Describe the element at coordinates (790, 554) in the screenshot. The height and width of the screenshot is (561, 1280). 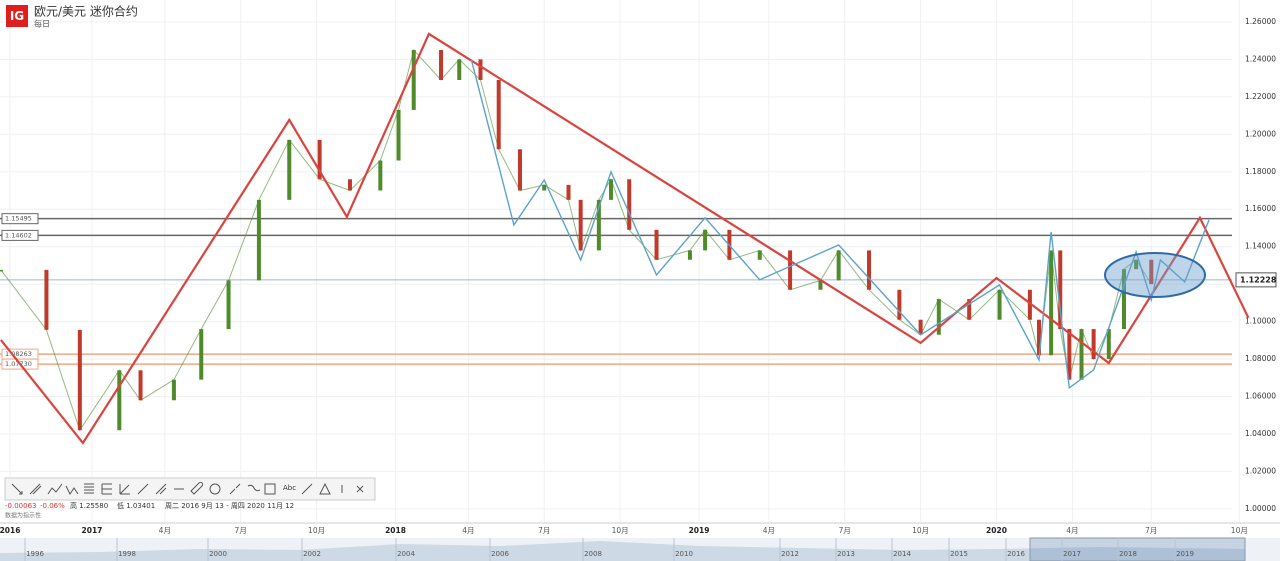
I see `navigator-year: 2012` at that location.